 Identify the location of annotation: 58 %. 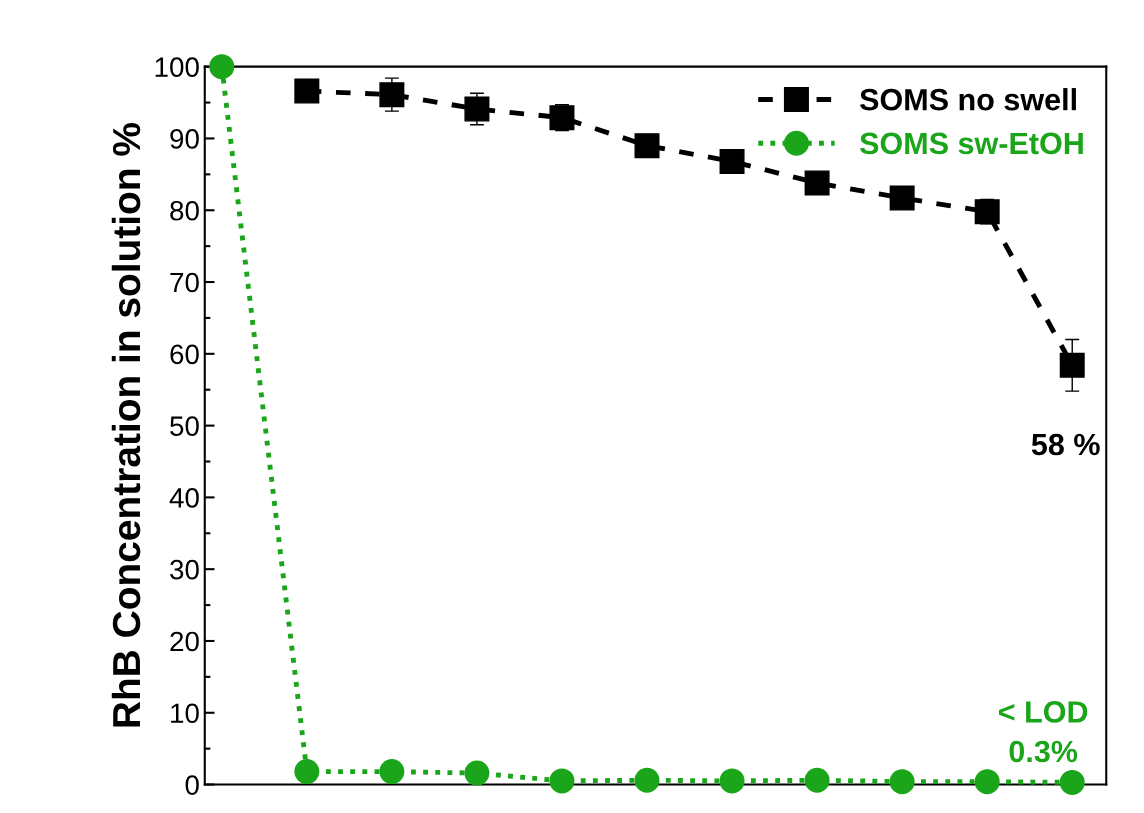
(1065, 444).